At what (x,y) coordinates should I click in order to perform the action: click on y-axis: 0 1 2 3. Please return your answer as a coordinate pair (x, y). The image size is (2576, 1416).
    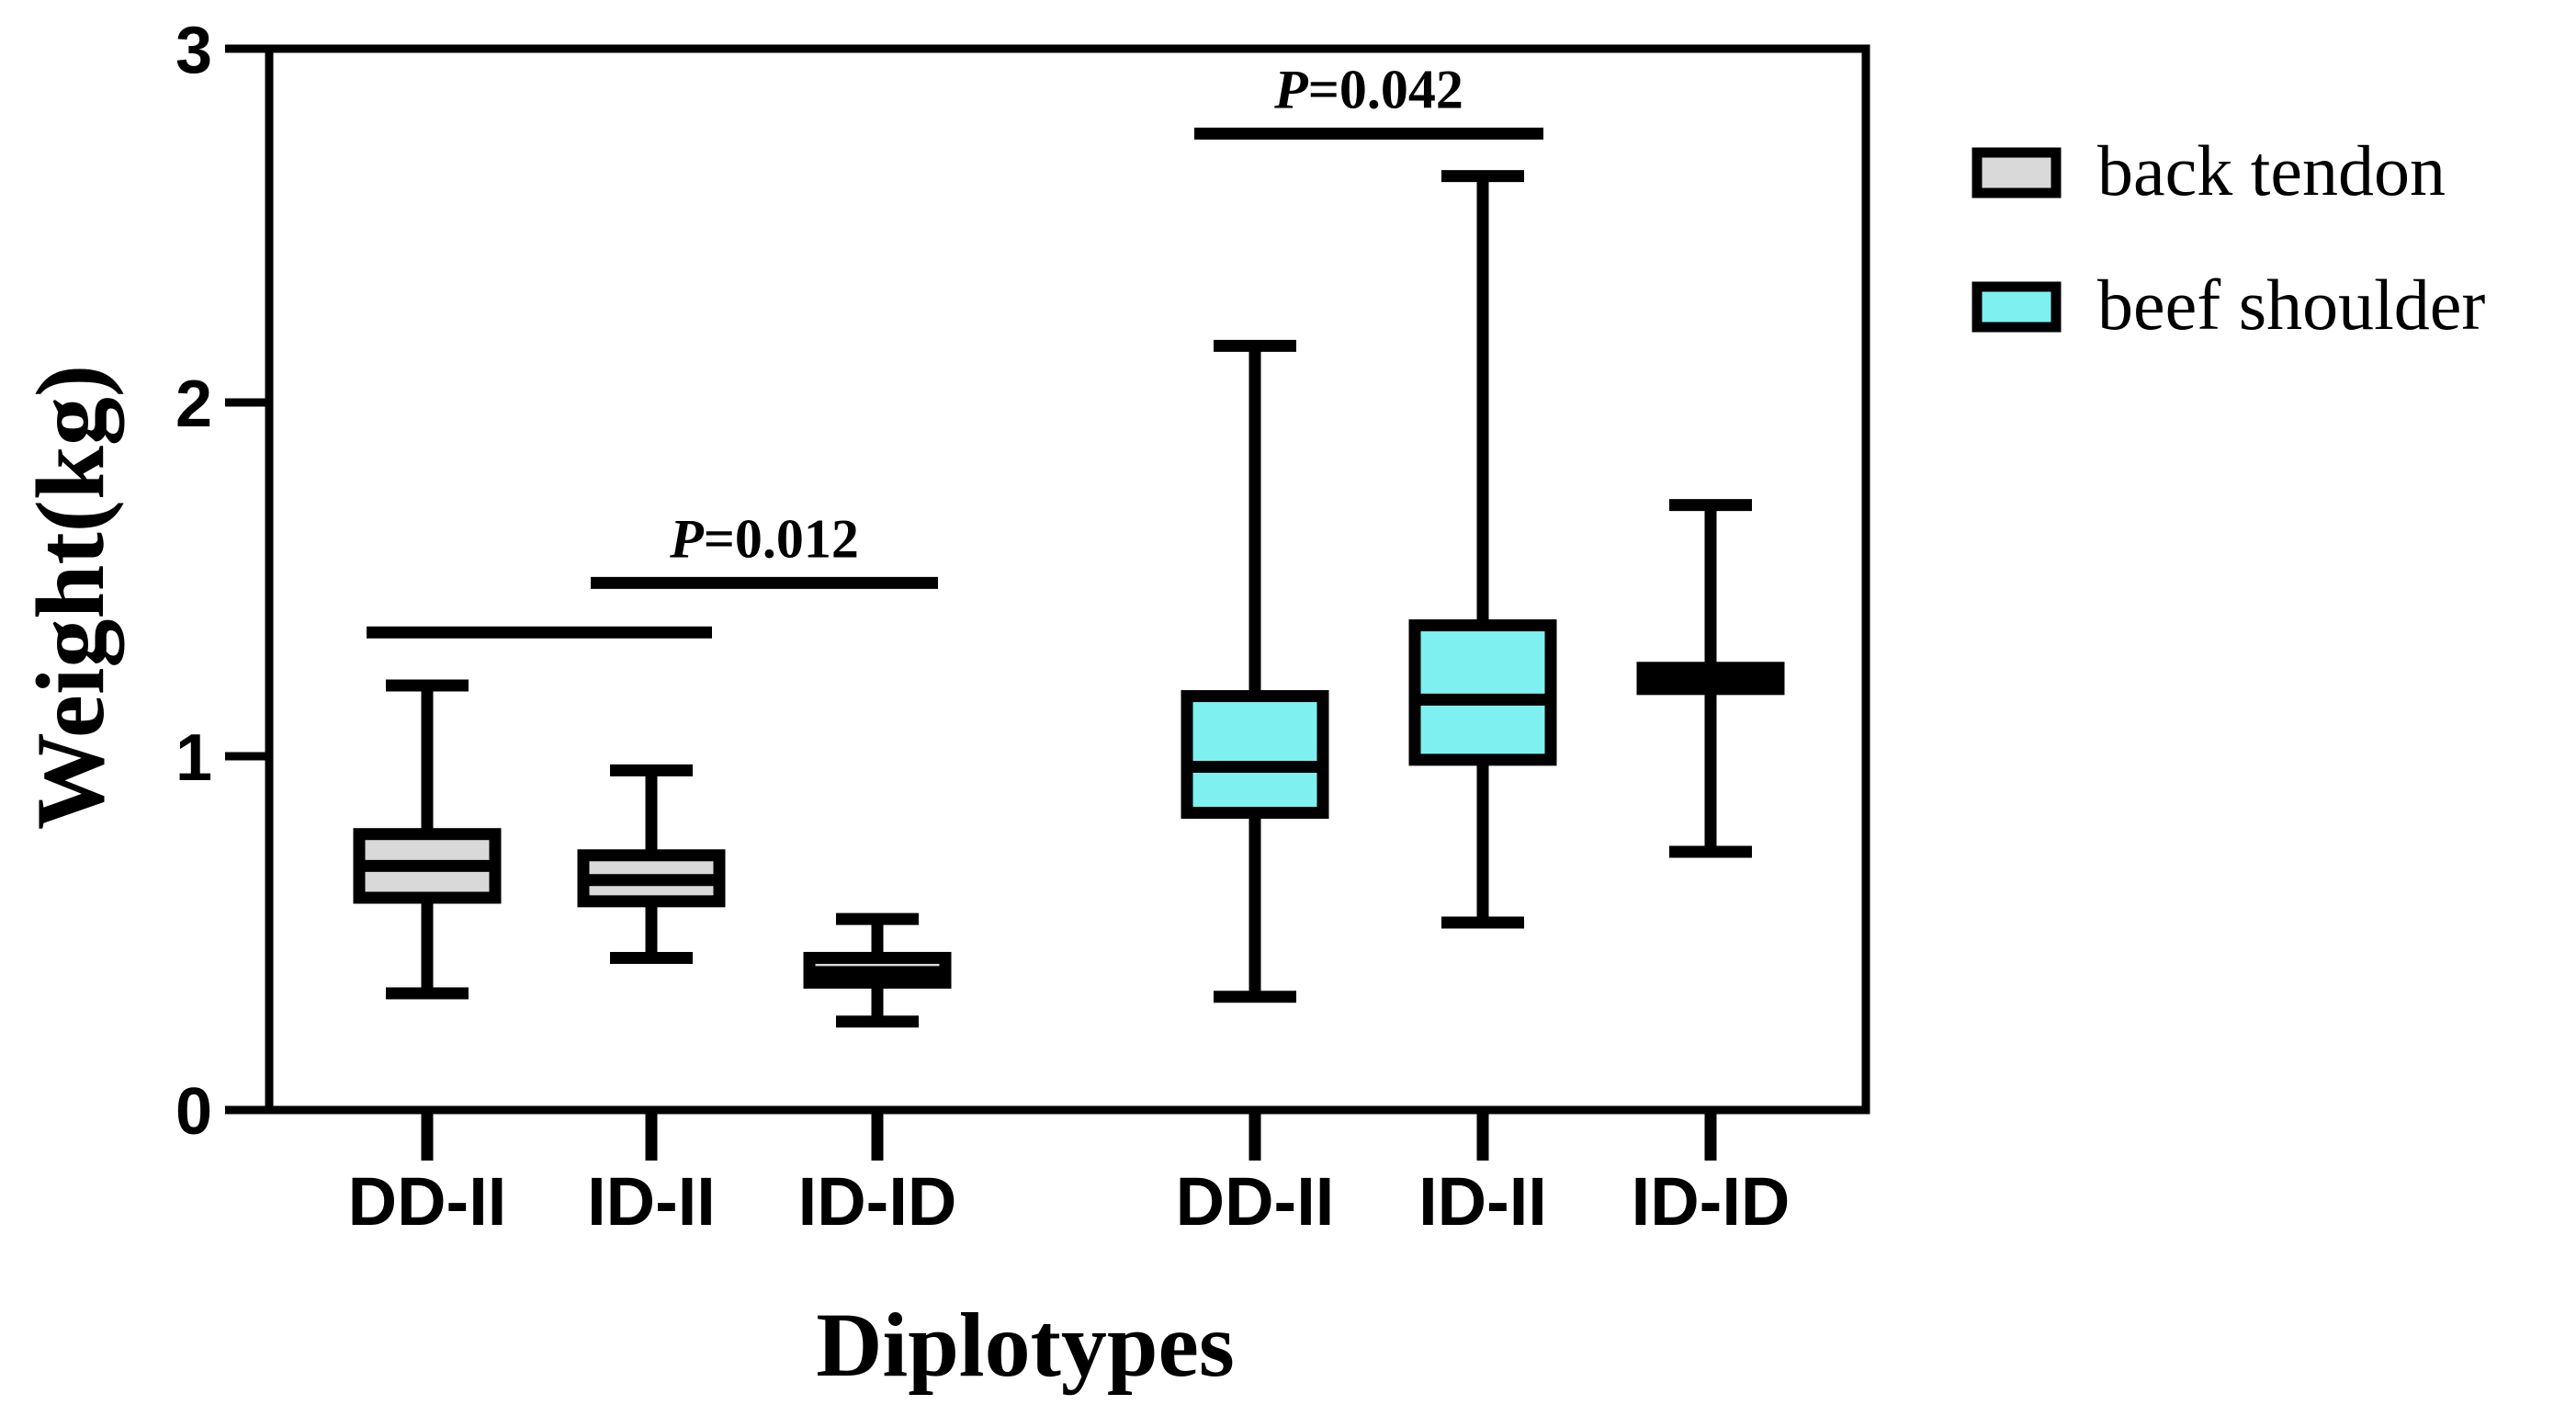
    Looking at the image, I should click on (222, 581).